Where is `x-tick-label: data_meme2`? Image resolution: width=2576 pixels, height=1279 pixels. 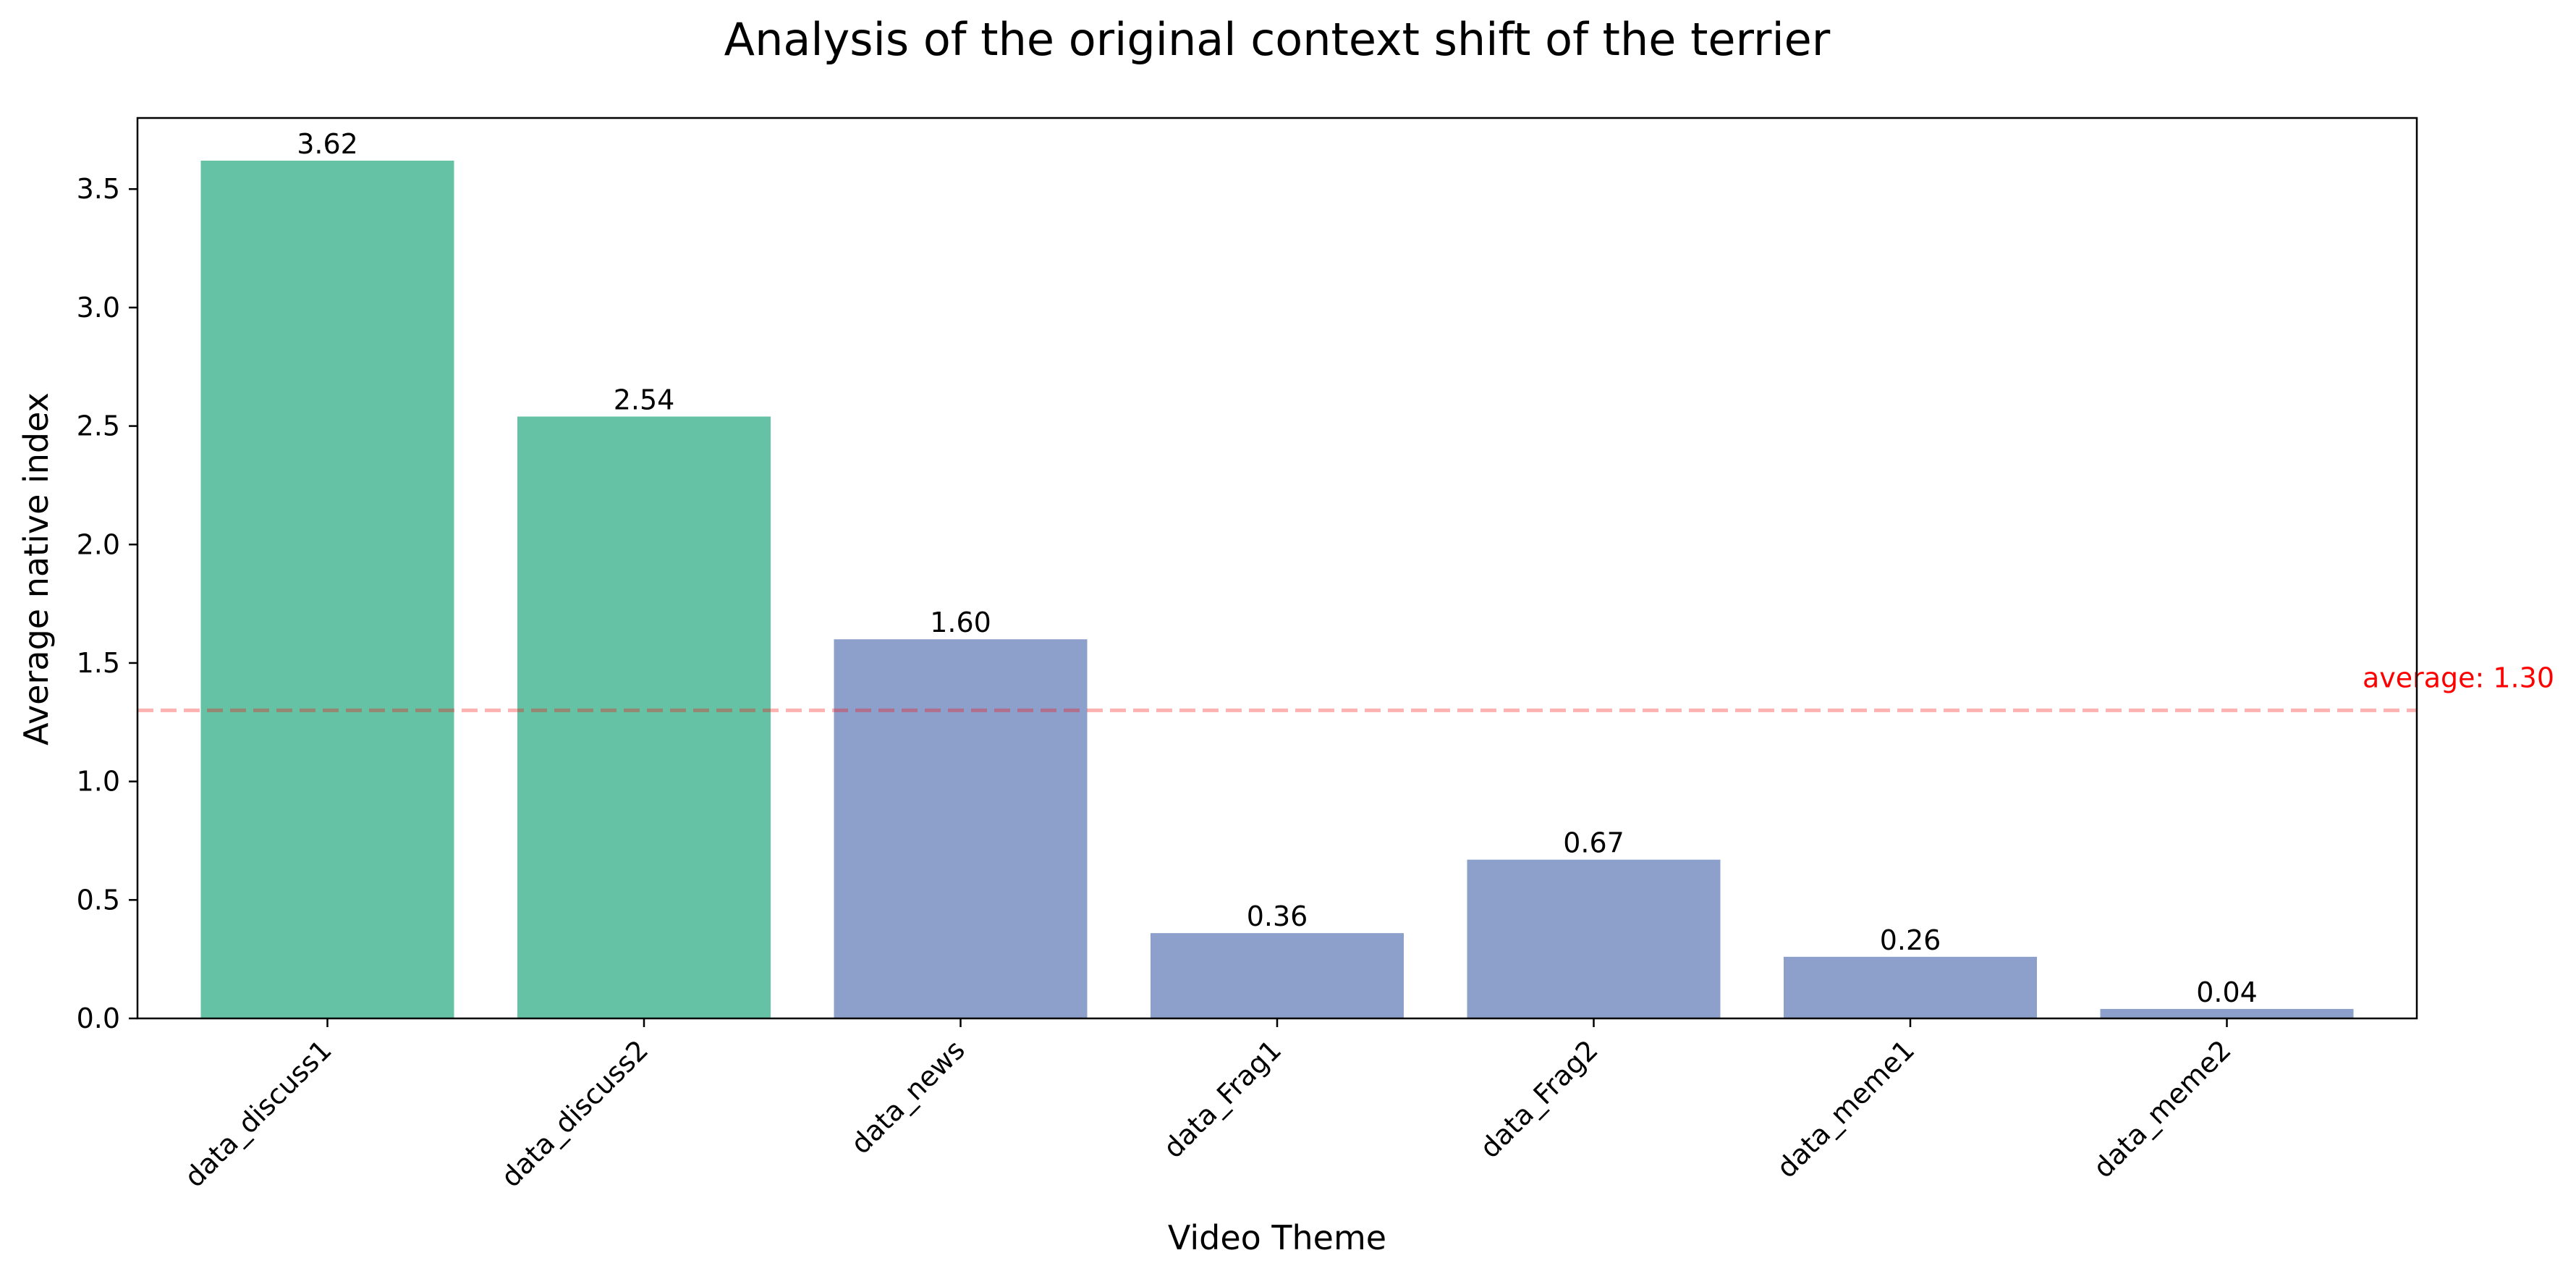 x-tick-label: data_meme2 is located at coordinates (2162, 1109).